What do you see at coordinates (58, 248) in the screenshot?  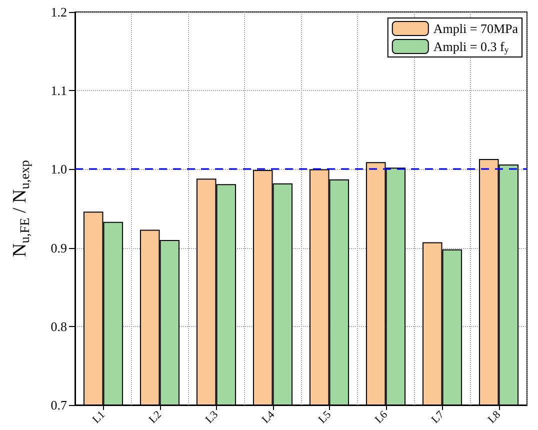 I see `y-tick-label: 0.9` at bounding box center [58, 248].